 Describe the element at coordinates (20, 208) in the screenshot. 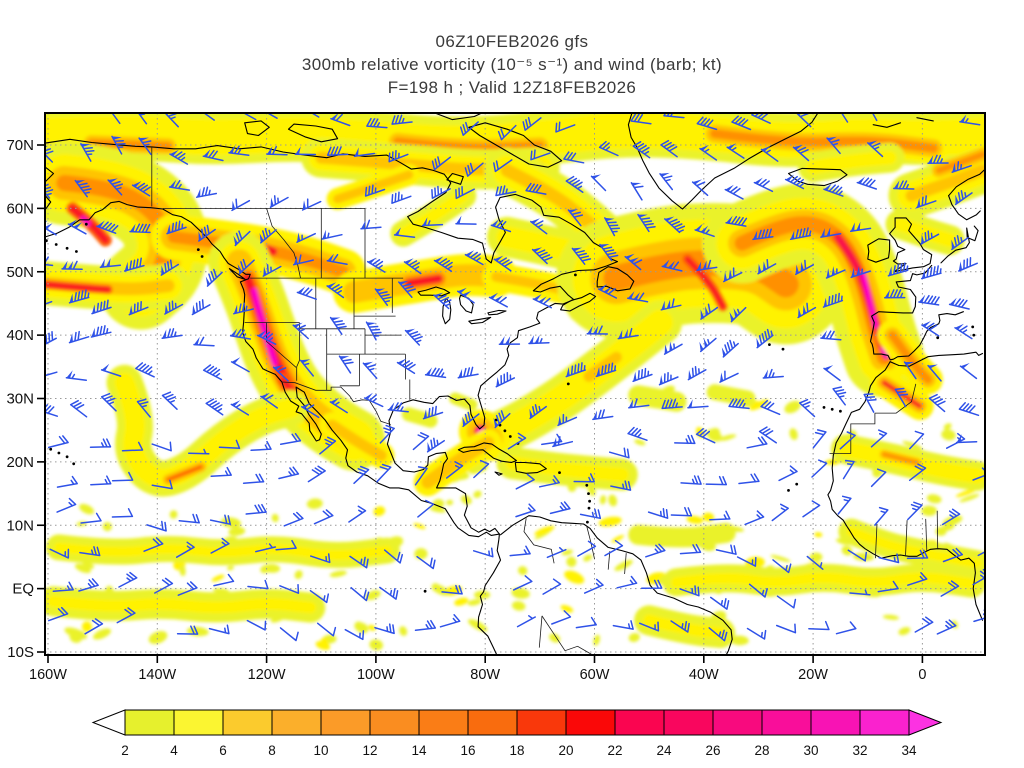

I see `lat-tick-label: 60N` at that location.